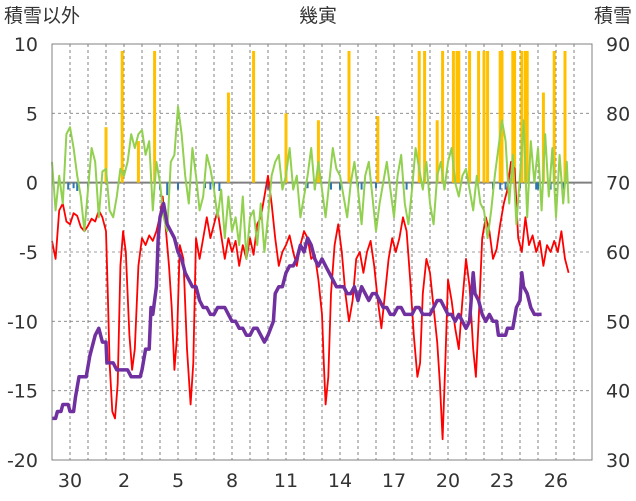  What do you see at coordinates (32, 184) in the screenshot?
I see `left-tick-label: 0` at bounding box center [32, 184].